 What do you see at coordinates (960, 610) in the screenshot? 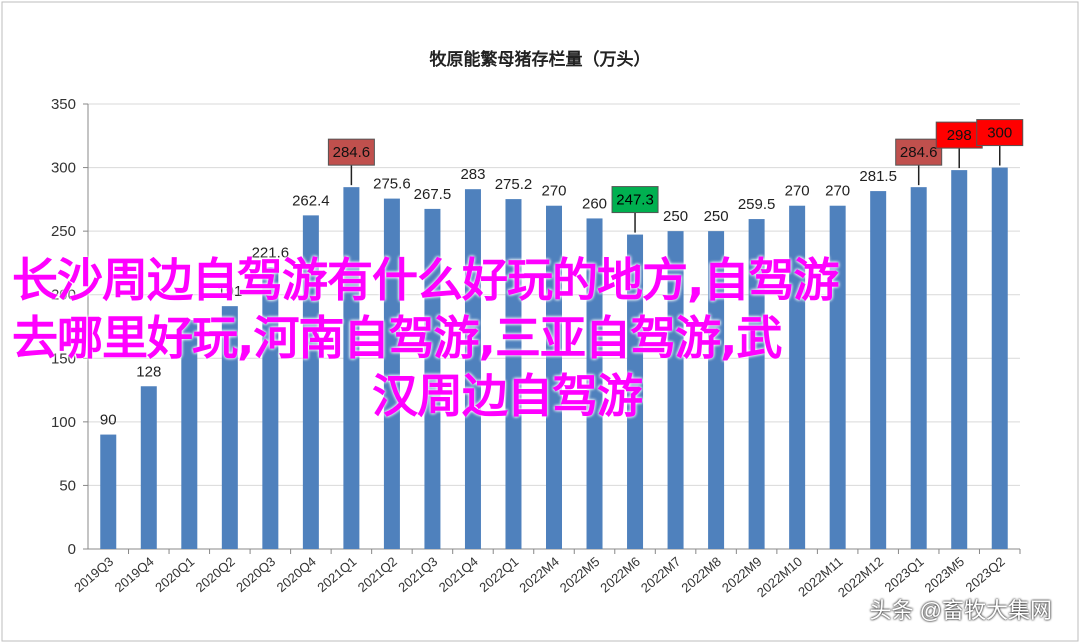
I see `watermark: 头条 @畜牧大集网` at bounding box center [960, 610].